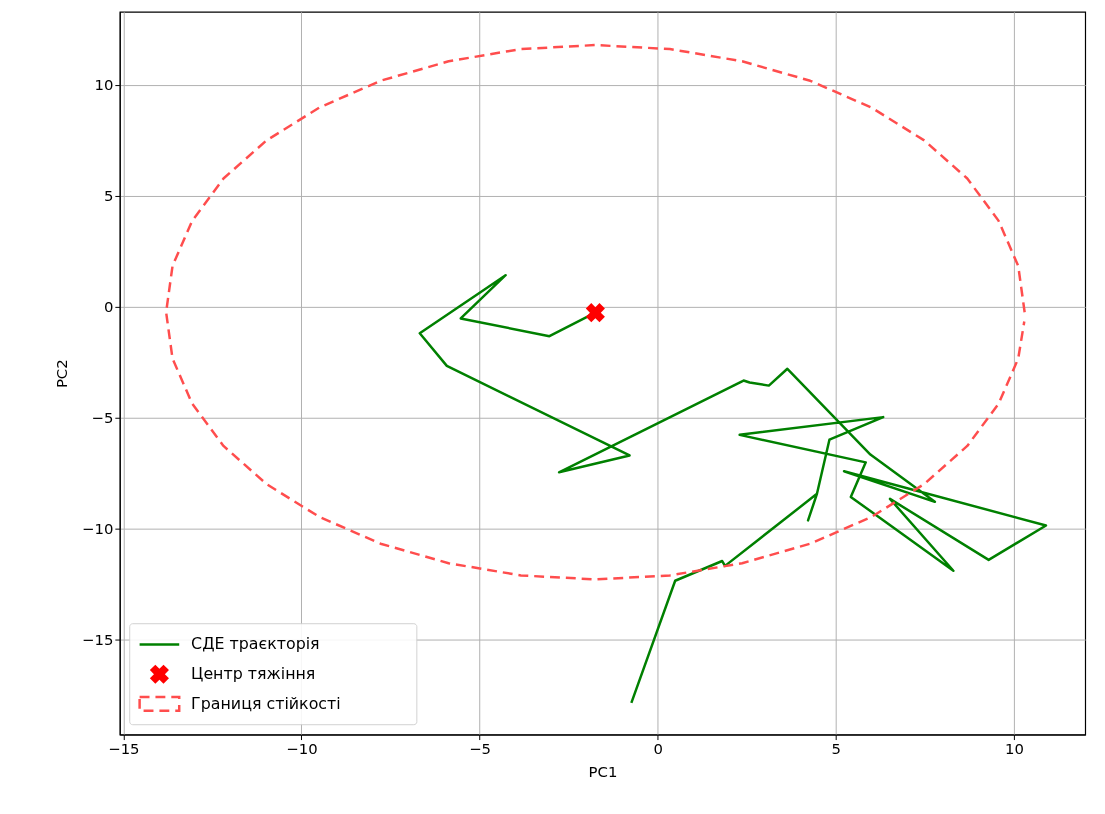 Image resolution: width=1105 pixels, height=814 pixels. What do you see at coordinates (658, 748) in the screenshot?
I see `x-tick-label: 0` at bounding box center [658, 748].